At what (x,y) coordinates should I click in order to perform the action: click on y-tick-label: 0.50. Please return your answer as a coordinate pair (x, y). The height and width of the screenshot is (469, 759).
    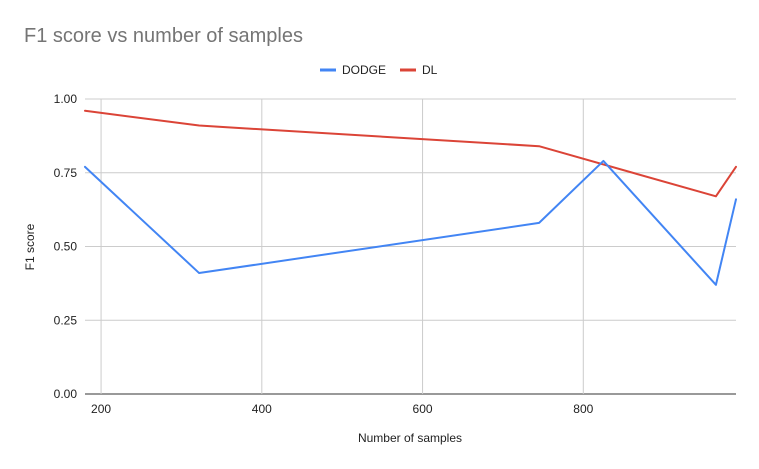
    Looking at the image, I should click on (66, 247).